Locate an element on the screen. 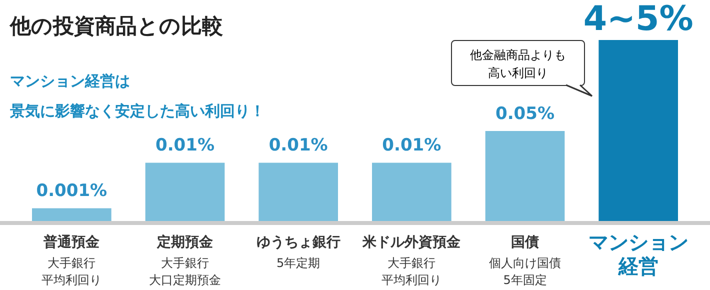 This screenshot has height=290, width=710. x-tick-label: 米ドル外資預金 is located at coordinates (412, 242).